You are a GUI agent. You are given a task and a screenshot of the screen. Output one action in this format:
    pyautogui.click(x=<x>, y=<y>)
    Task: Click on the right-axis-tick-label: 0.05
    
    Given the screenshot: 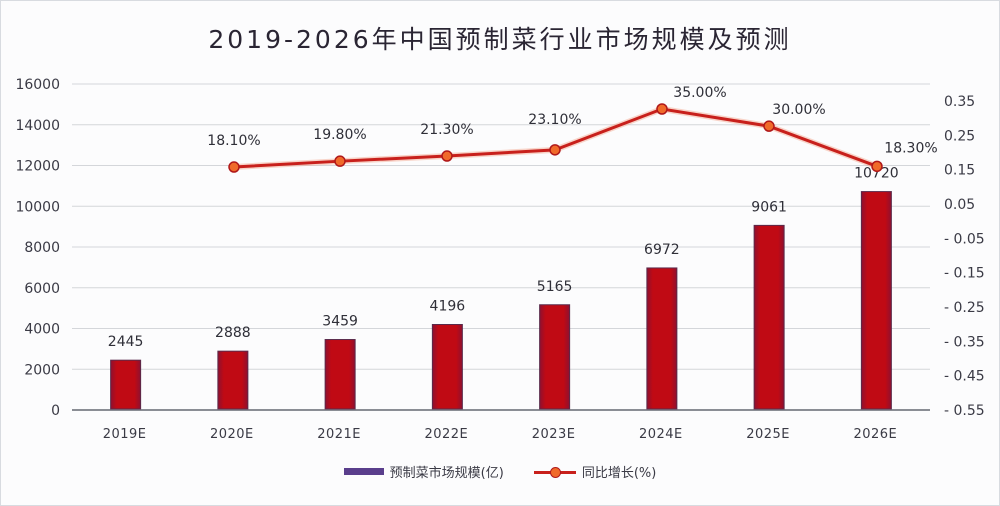 What is the action you would take?
    pyautogui.click(x=959, y=205)
    